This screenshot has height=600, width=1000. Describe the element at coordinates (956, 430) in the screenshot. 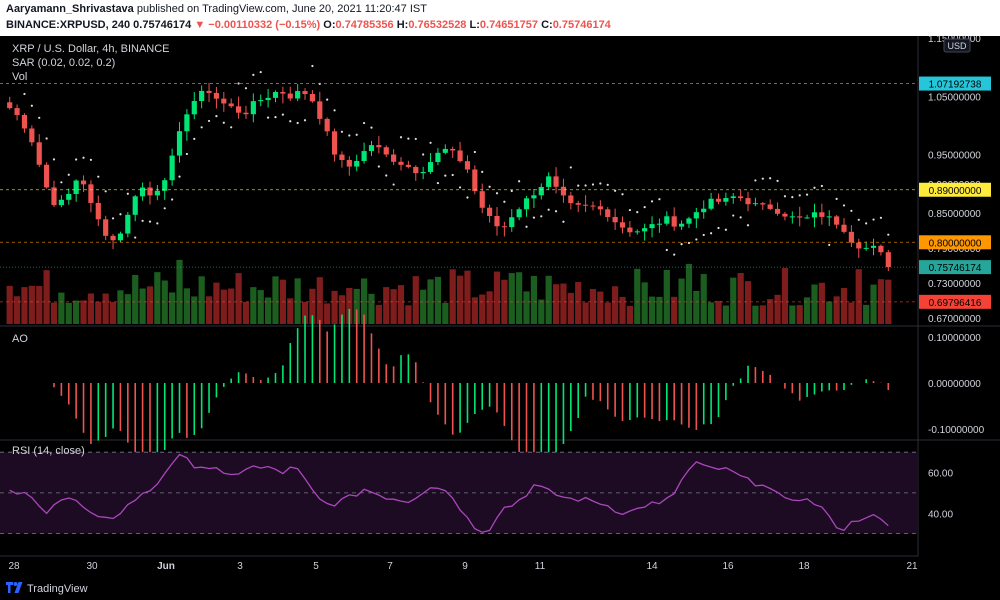

I see `ao-tick-label: -0.10000000` at that location.